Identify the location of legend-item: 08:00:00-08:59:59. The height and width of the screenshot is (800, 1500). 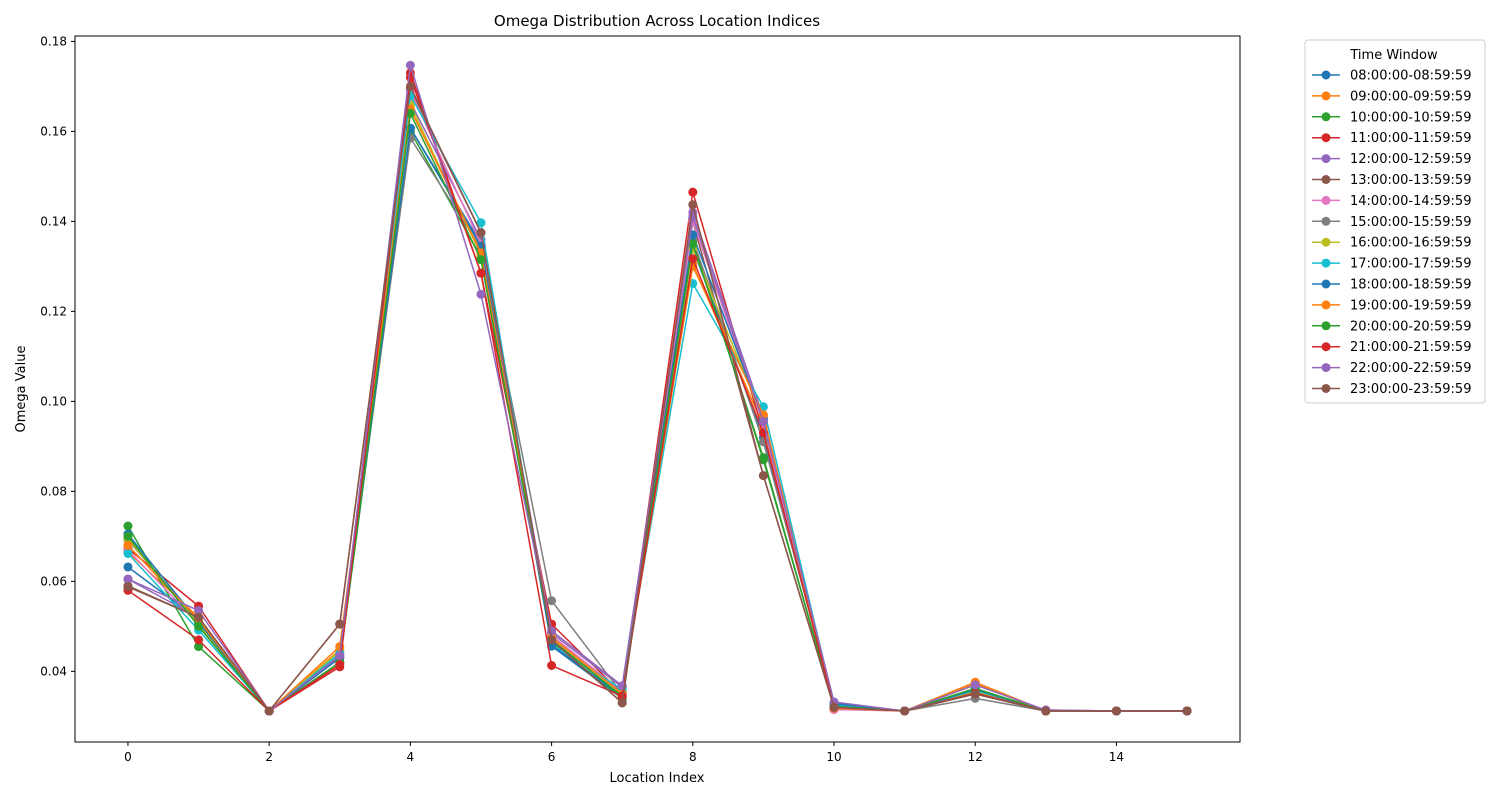
(1391, 76).